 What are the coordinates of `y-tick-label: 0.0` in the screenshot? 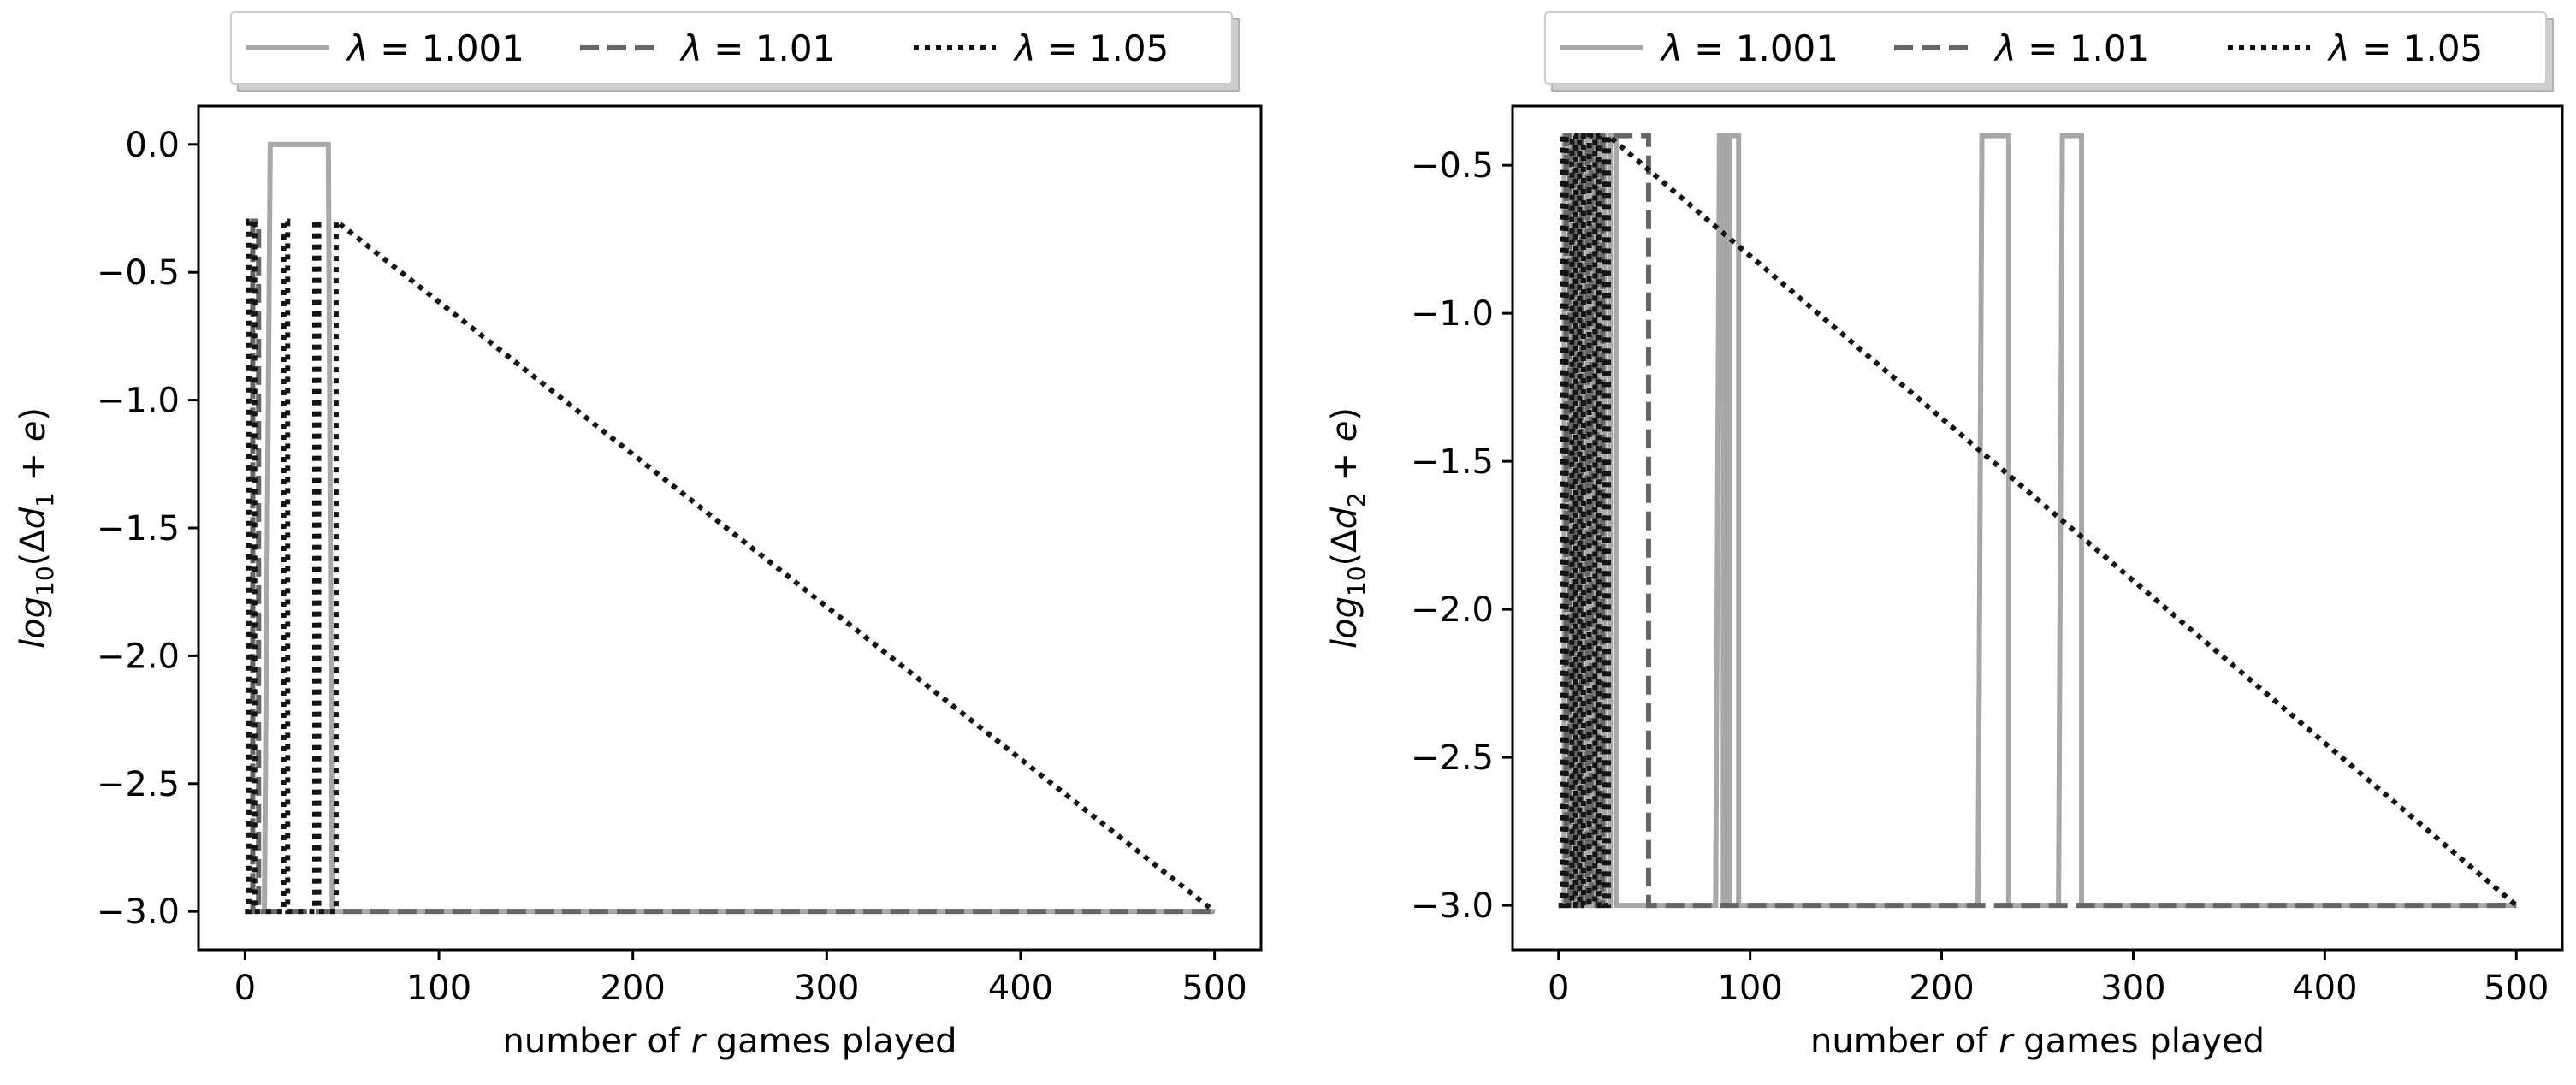 It's located at (152, 145).